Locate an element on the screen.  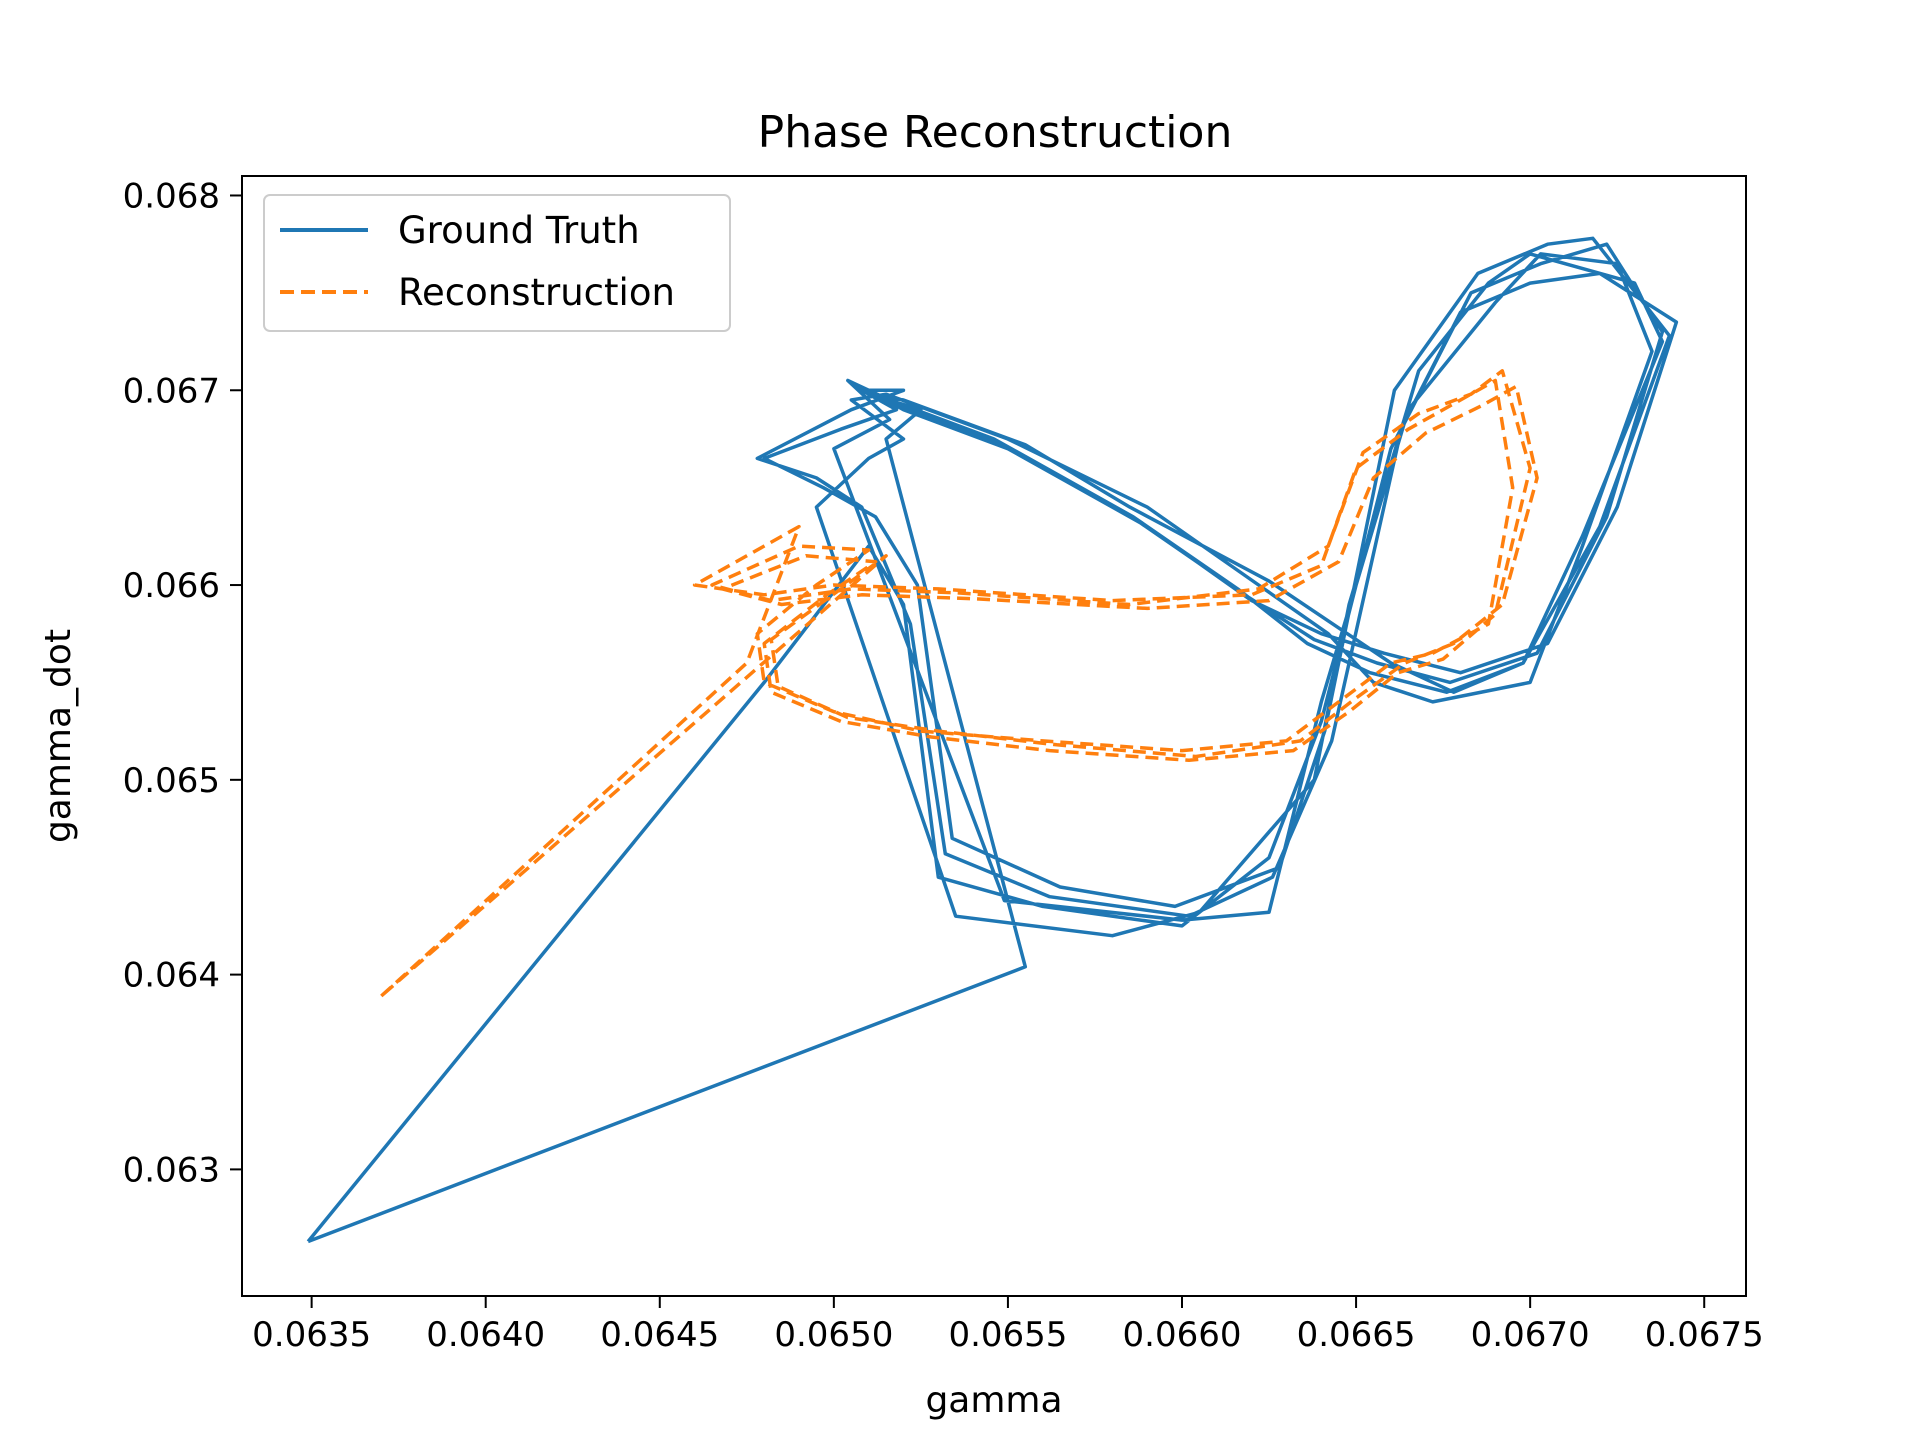
x-tick-label: 0.0650 is located at coordinates (833, 1335).